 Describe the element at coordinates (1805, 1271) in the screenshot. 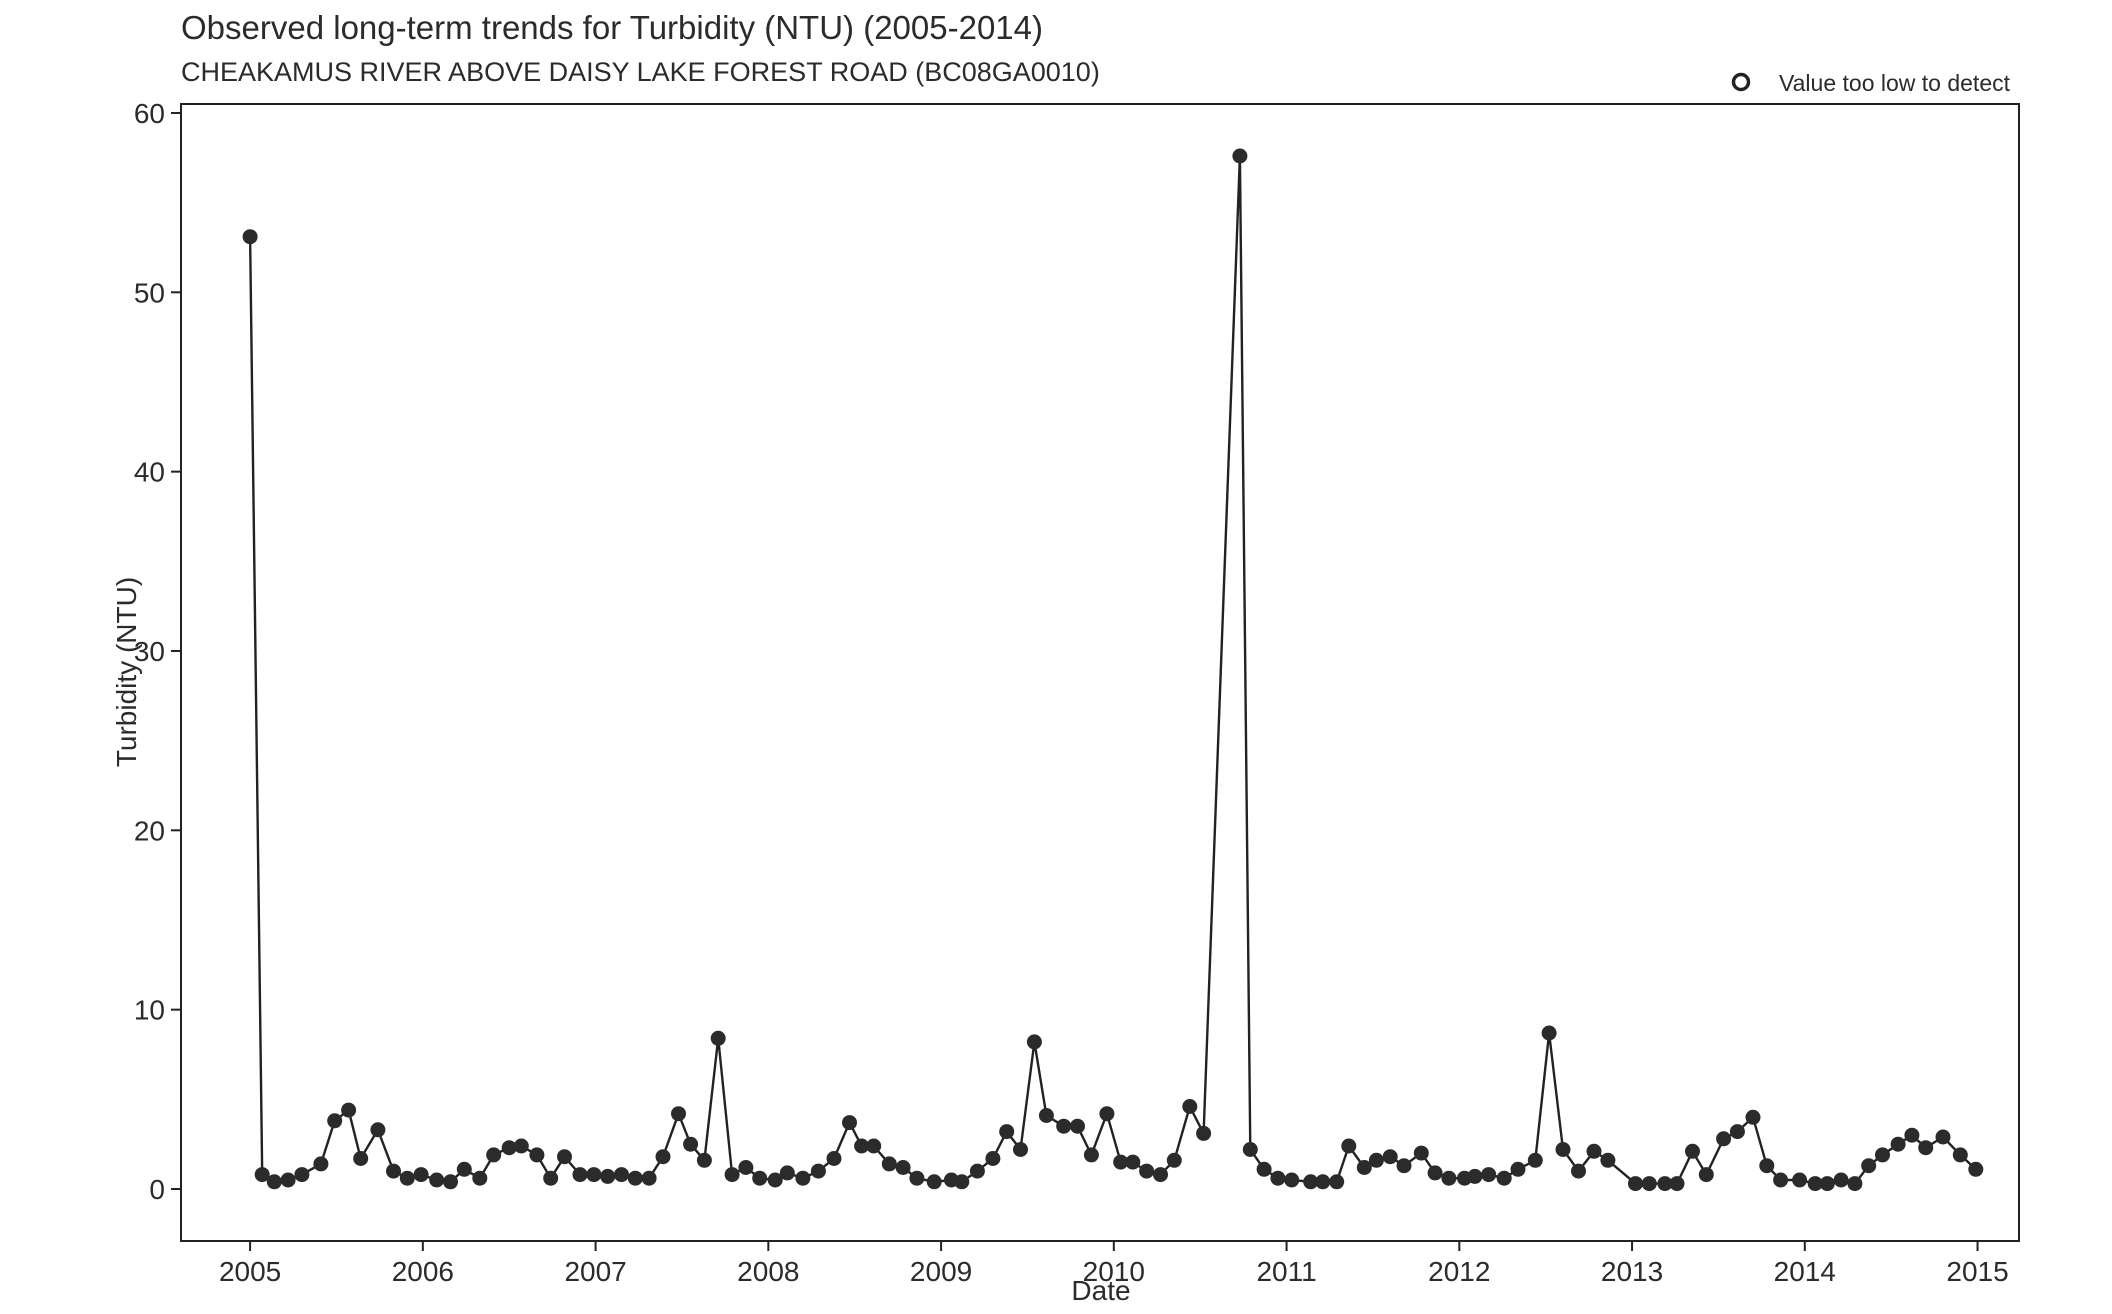

I see `x-tick-label: 2014` at that location.